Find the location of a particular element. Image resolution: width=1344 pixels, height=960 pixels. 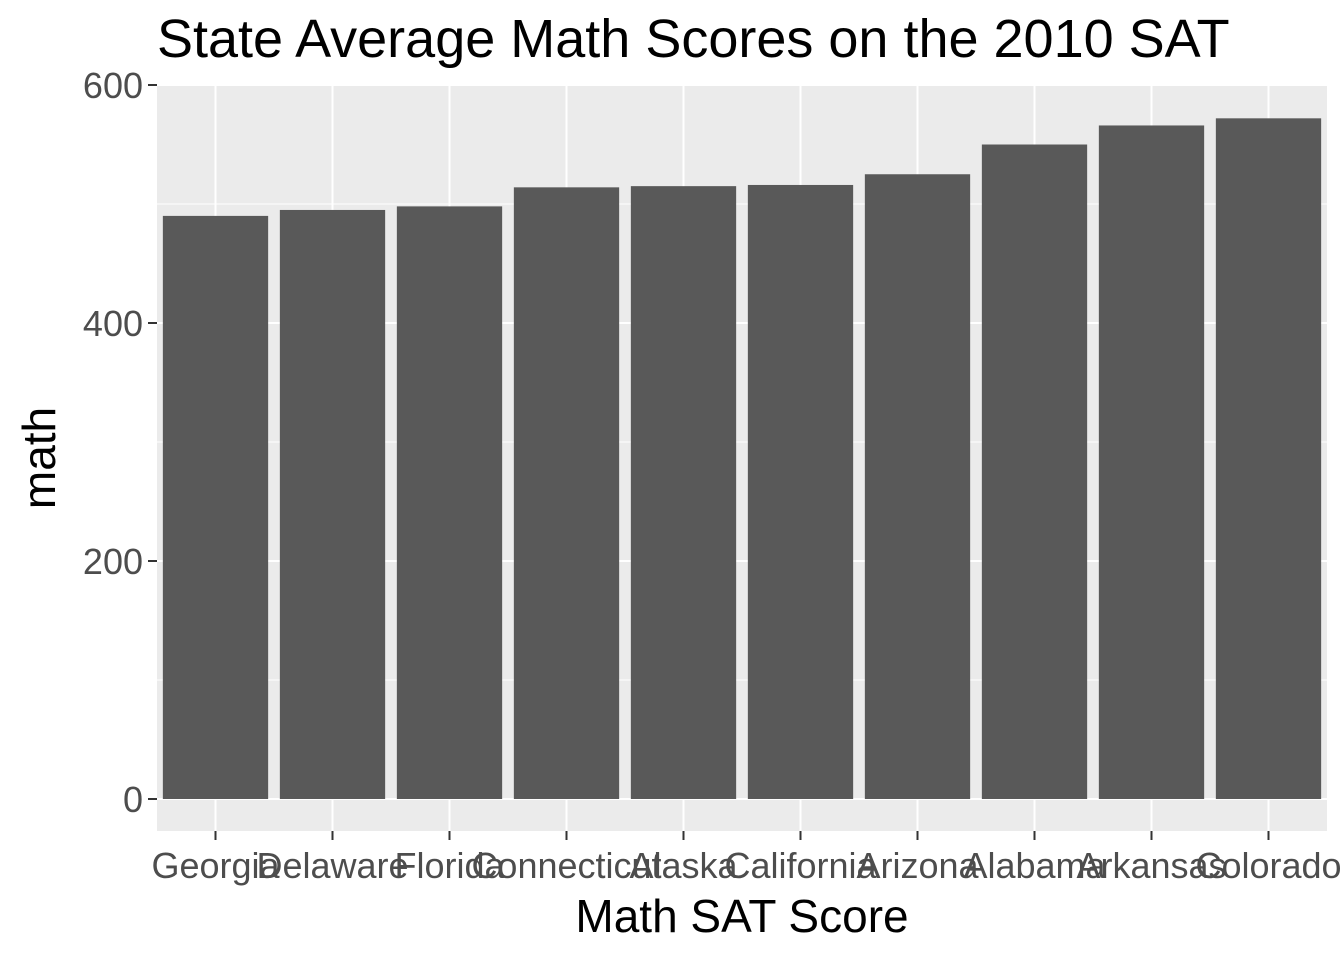

x-tick-label: Arkansas is located at coordinates (1151, 865).